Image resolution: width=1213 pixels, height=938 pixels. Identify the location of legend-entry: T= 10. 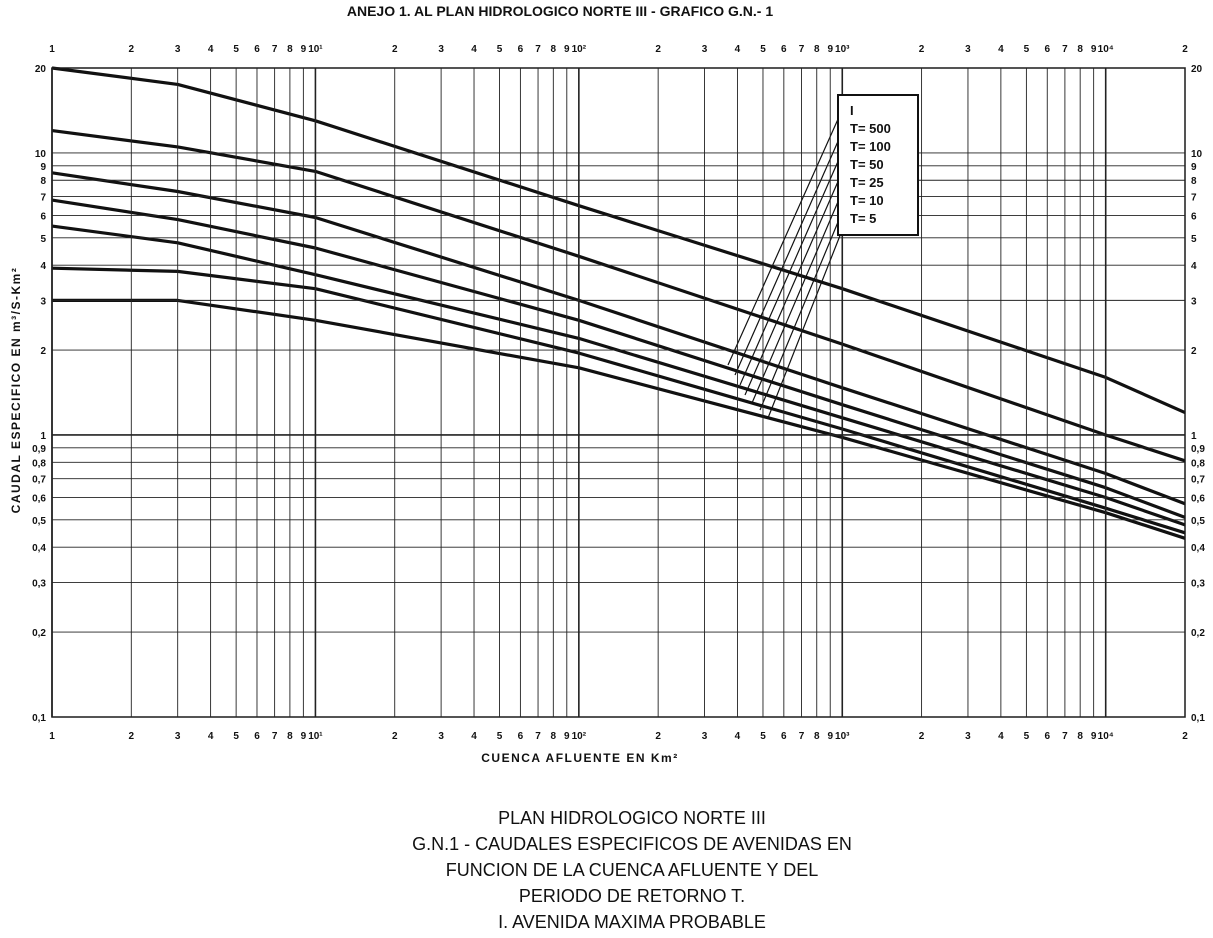
(867, 200).